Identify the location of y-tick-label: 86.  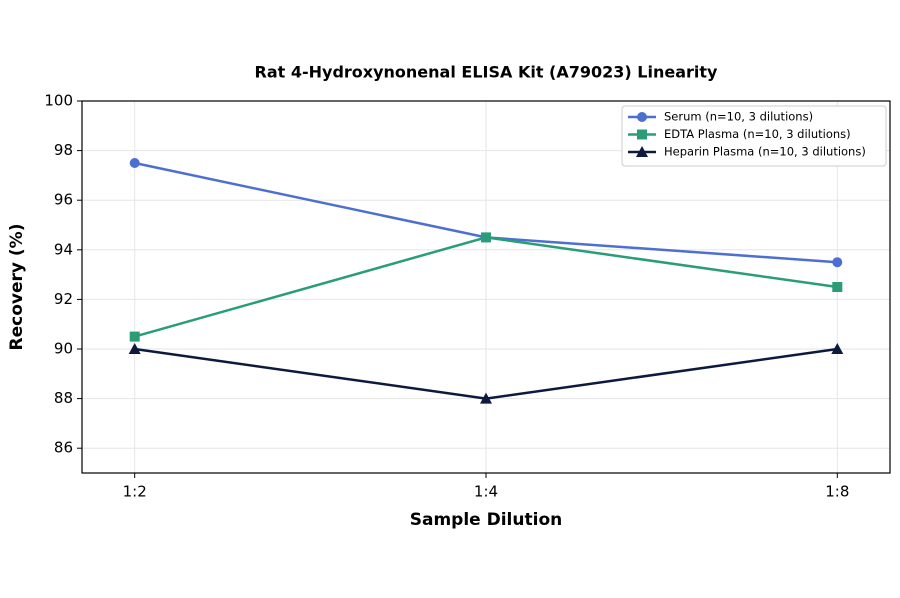
(63, 448).